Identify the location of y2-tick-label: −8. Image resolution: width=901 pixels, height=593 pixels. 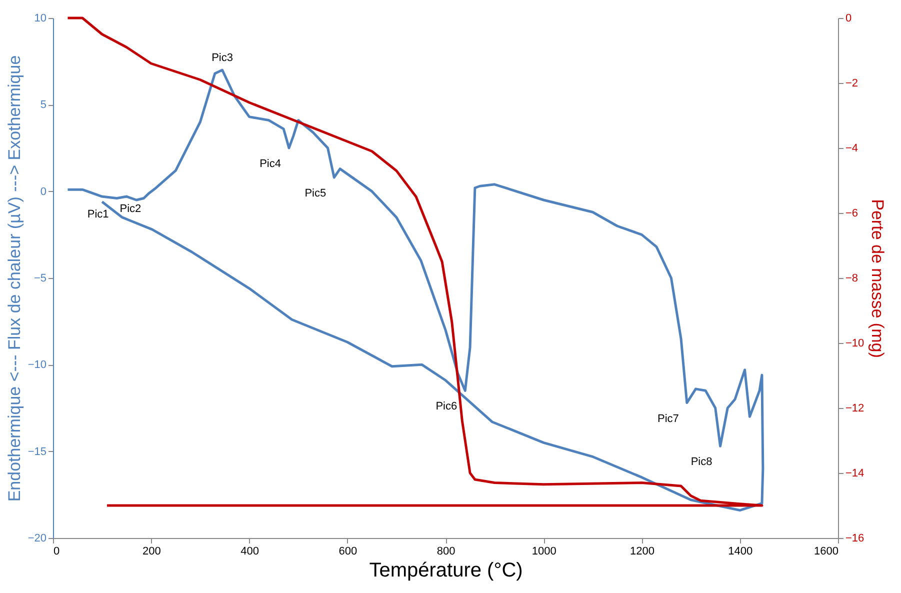
(852, 278).